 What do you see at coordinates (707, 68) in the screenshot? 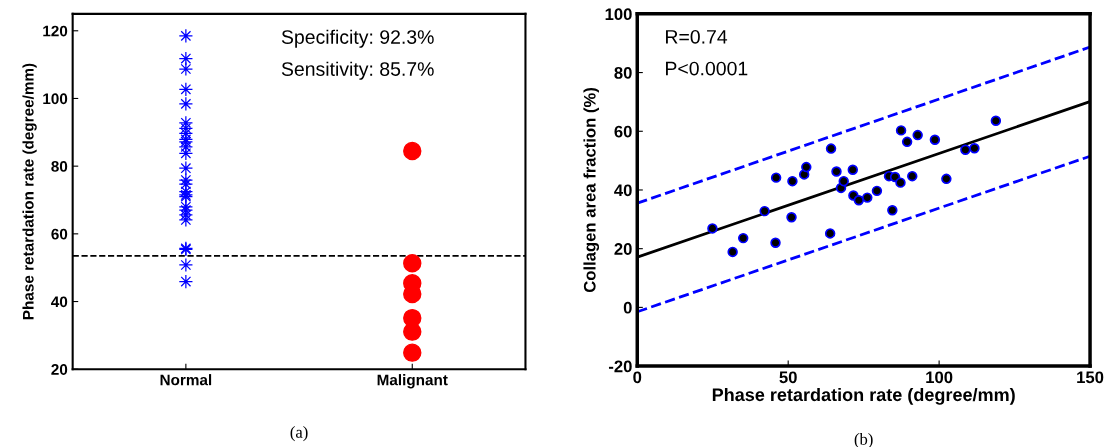
I see `annotation: P<0.0001` at bounding box center [707, 68].